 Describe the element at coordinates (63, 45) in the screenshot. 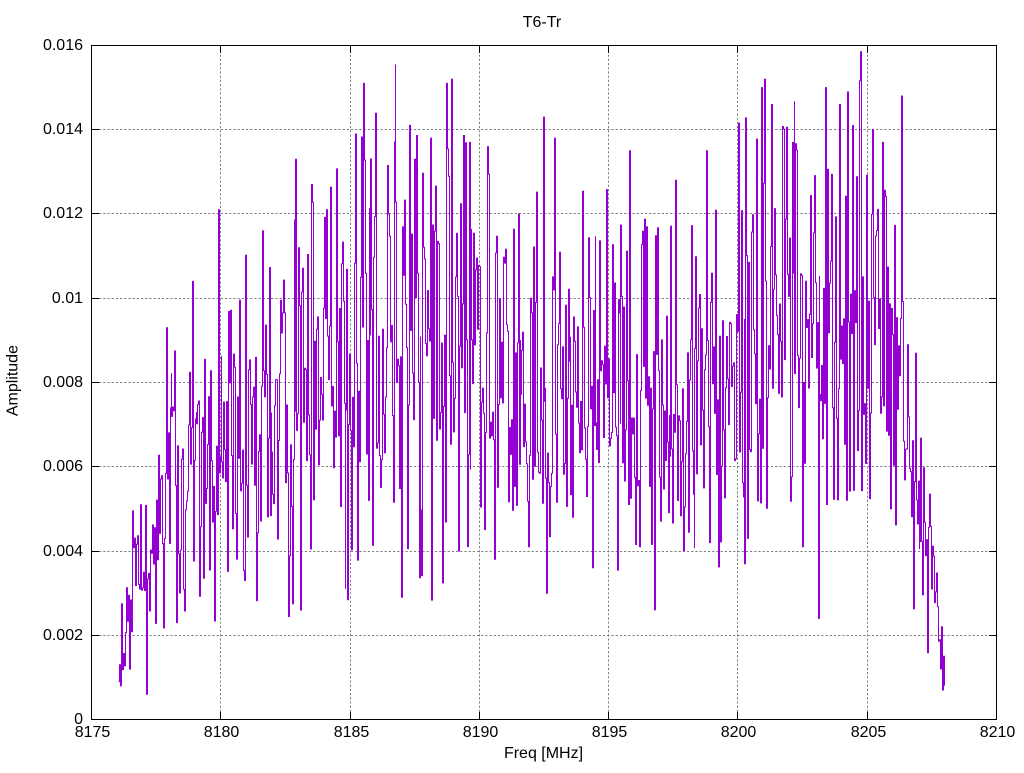

I see `svg-text: 0.016` at that location.